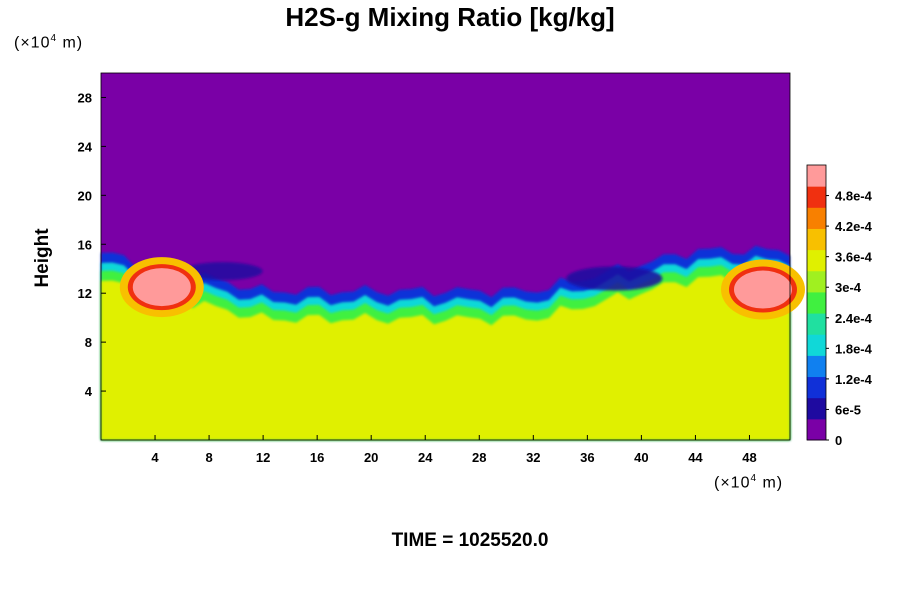 The image size is (900, 600). I want to click on colorbar-frame, so click(816, 302).